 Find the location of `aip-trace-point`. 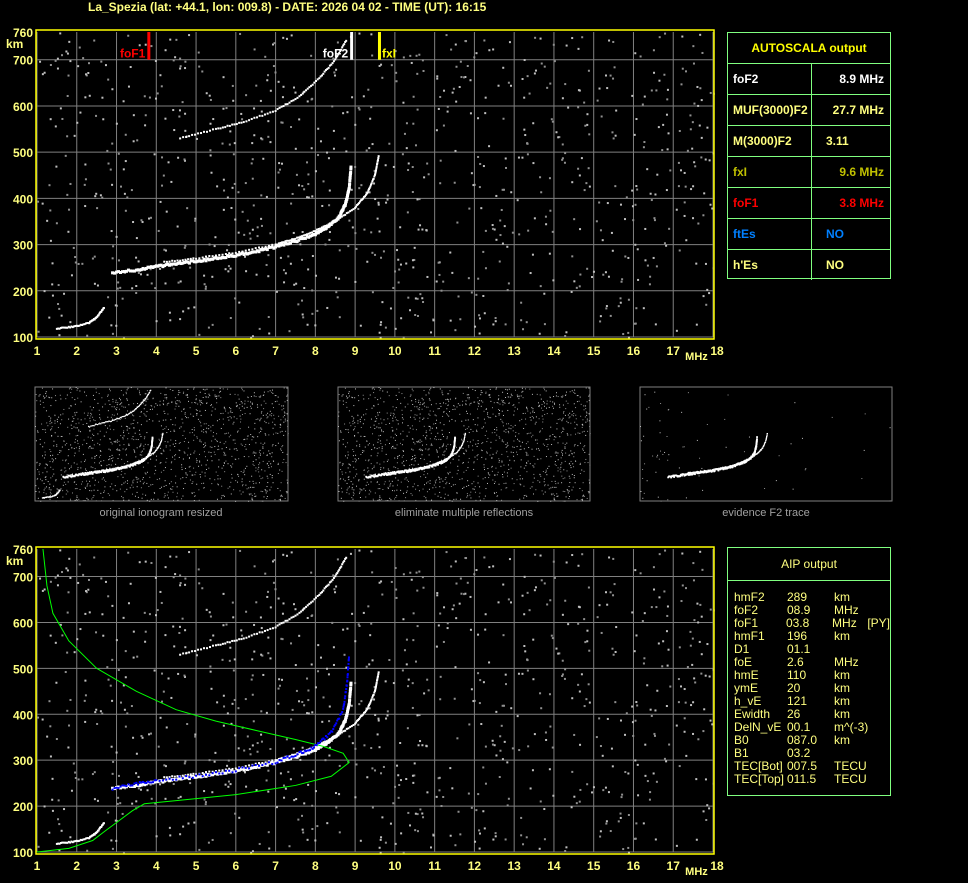

aip-trace-point is located at coordinates (179, 776).